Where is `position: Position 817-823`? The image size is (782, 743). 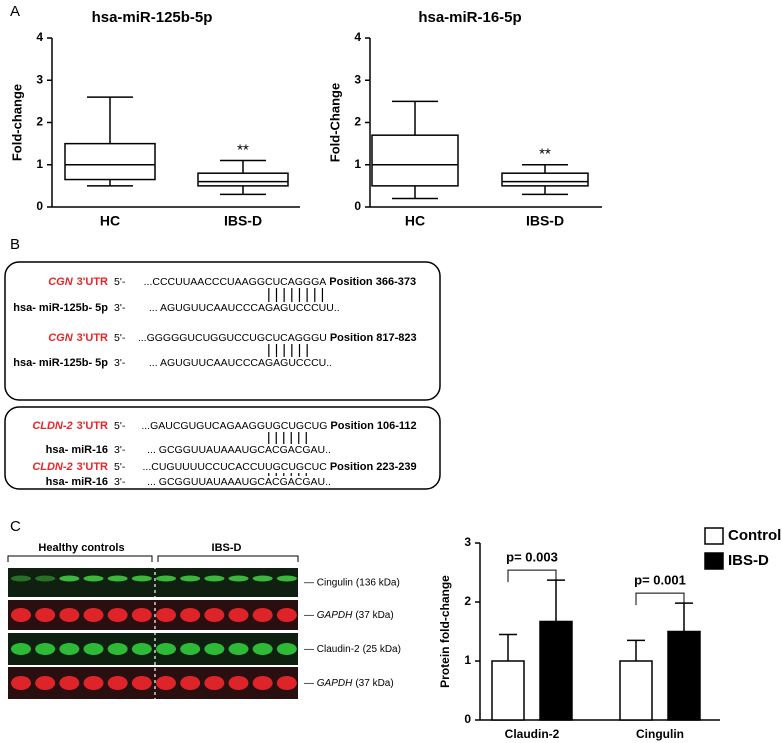 position: Position 817-823 is located at coordinates (373, 338).